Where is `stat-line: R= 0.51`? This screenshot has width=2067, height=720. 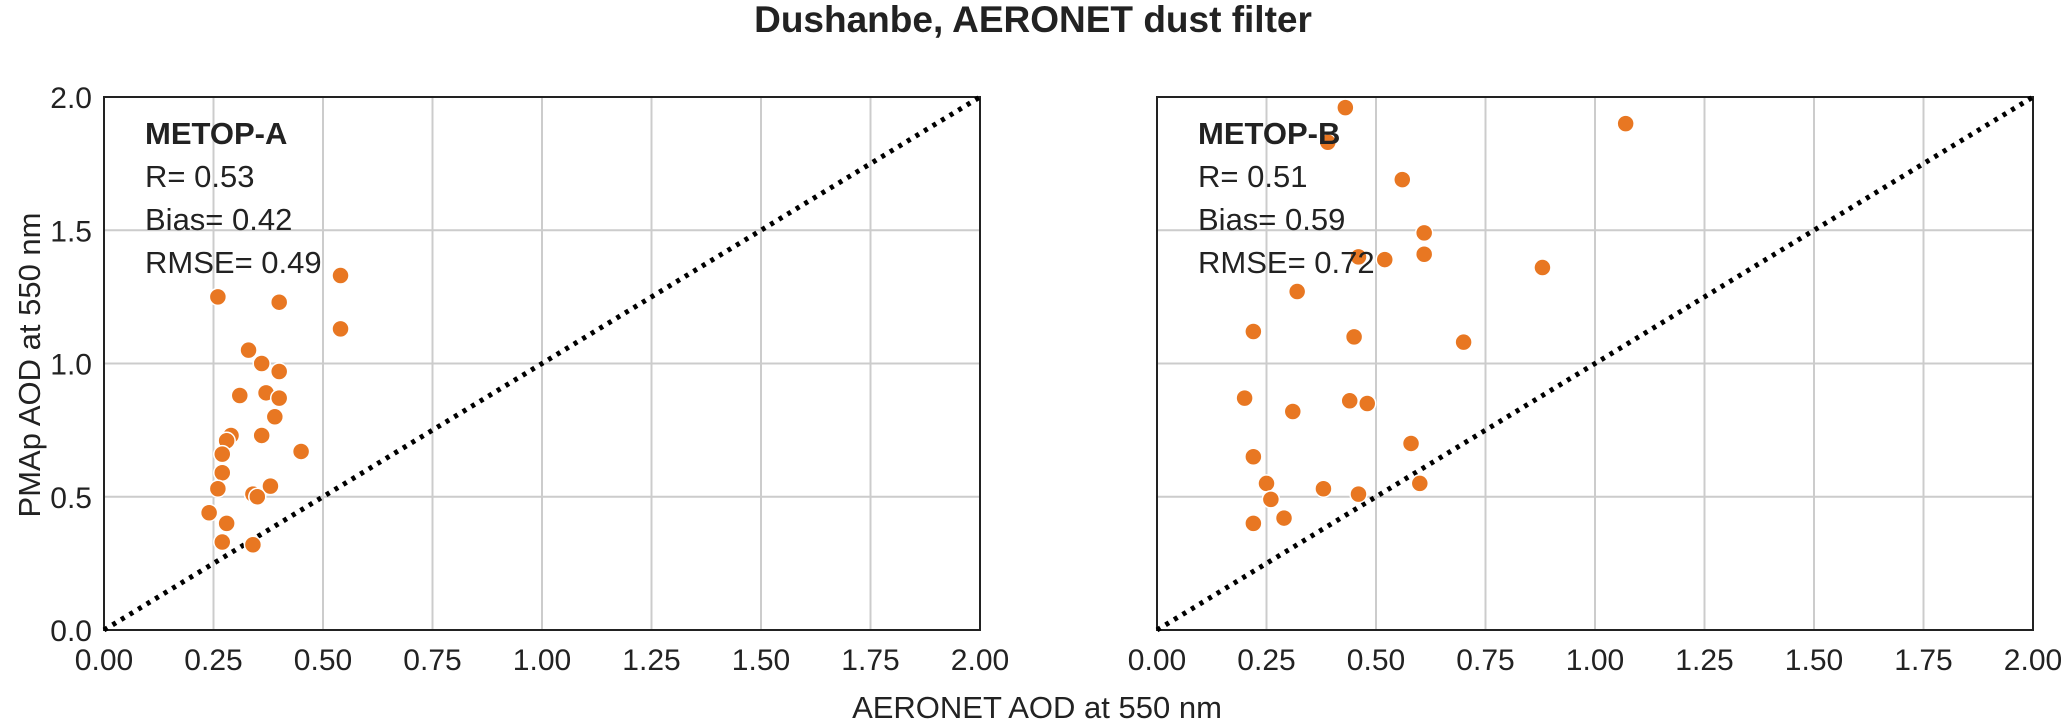 stat-line: R= 0.51 is located at coordinates (1252, 176).